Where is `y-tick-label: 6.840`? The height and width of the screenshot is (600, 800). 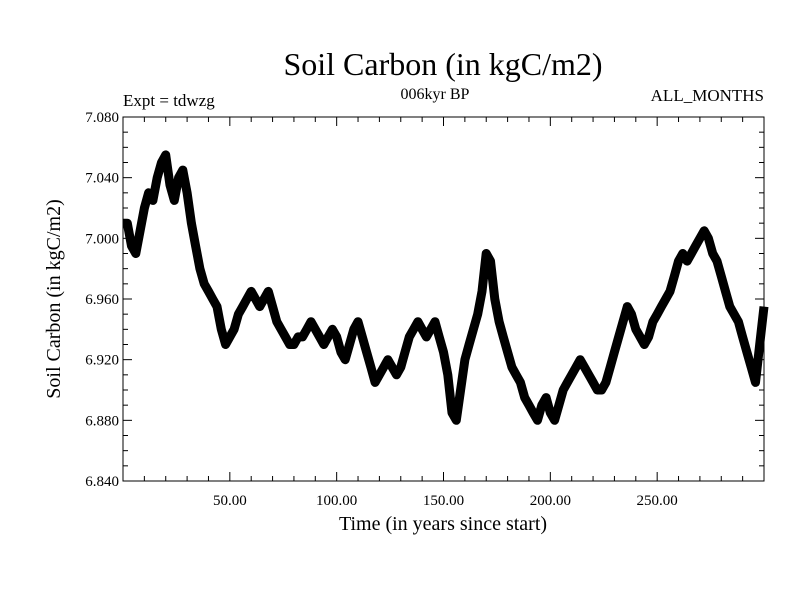
y-tick-label: 6.840 is located at coordinates (102, 482).